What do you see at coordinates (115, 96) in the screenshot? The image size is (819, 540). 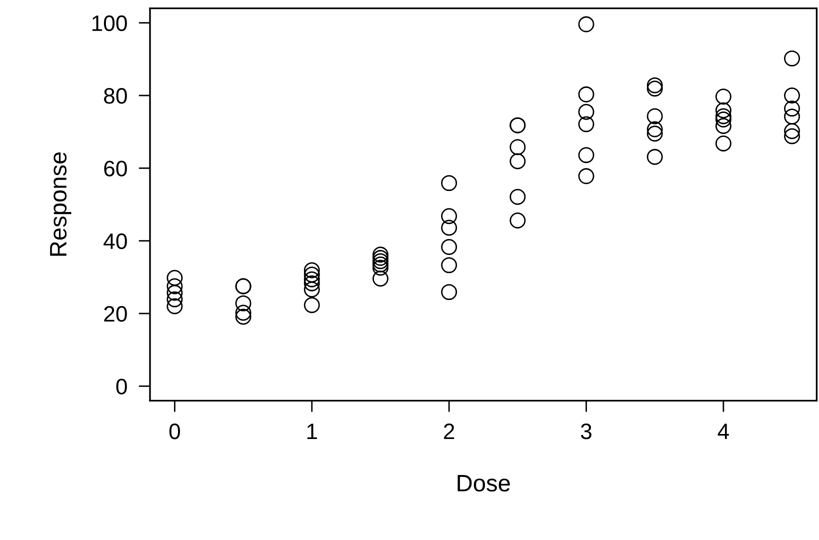 I see `y-tick-label: 80` at bounding box center [115, 96].